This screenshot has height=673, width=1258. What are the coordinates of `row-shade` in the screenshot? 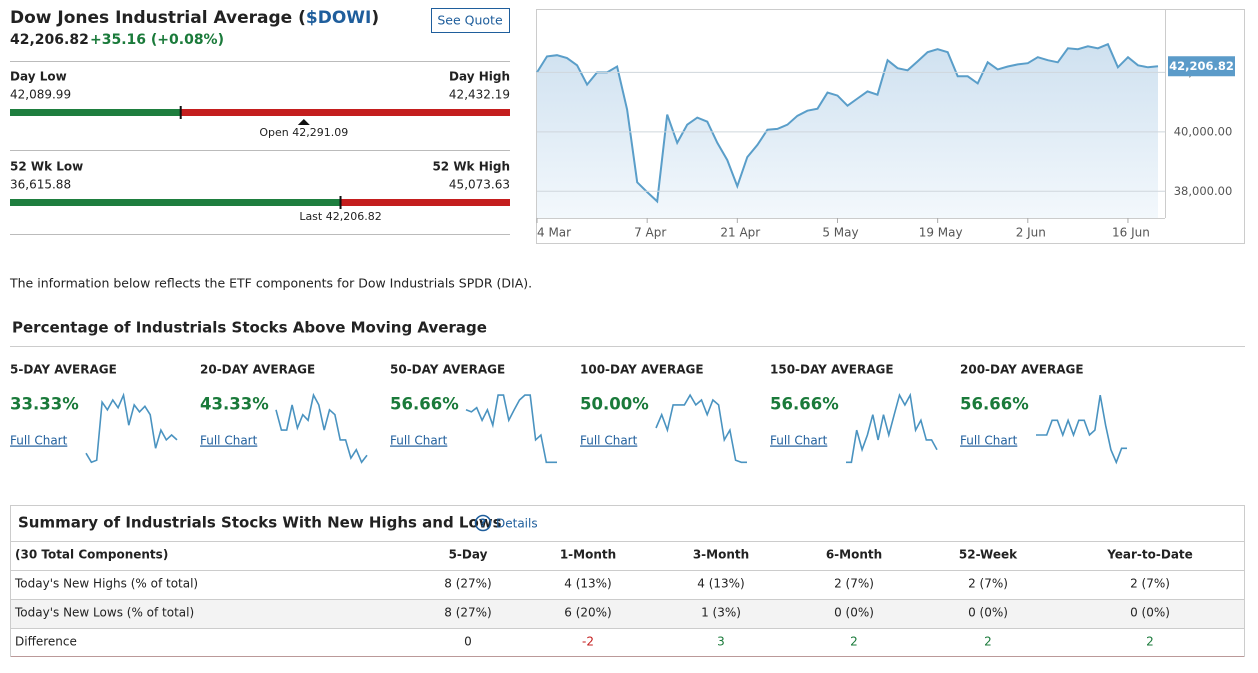 It's located at (627, 613).